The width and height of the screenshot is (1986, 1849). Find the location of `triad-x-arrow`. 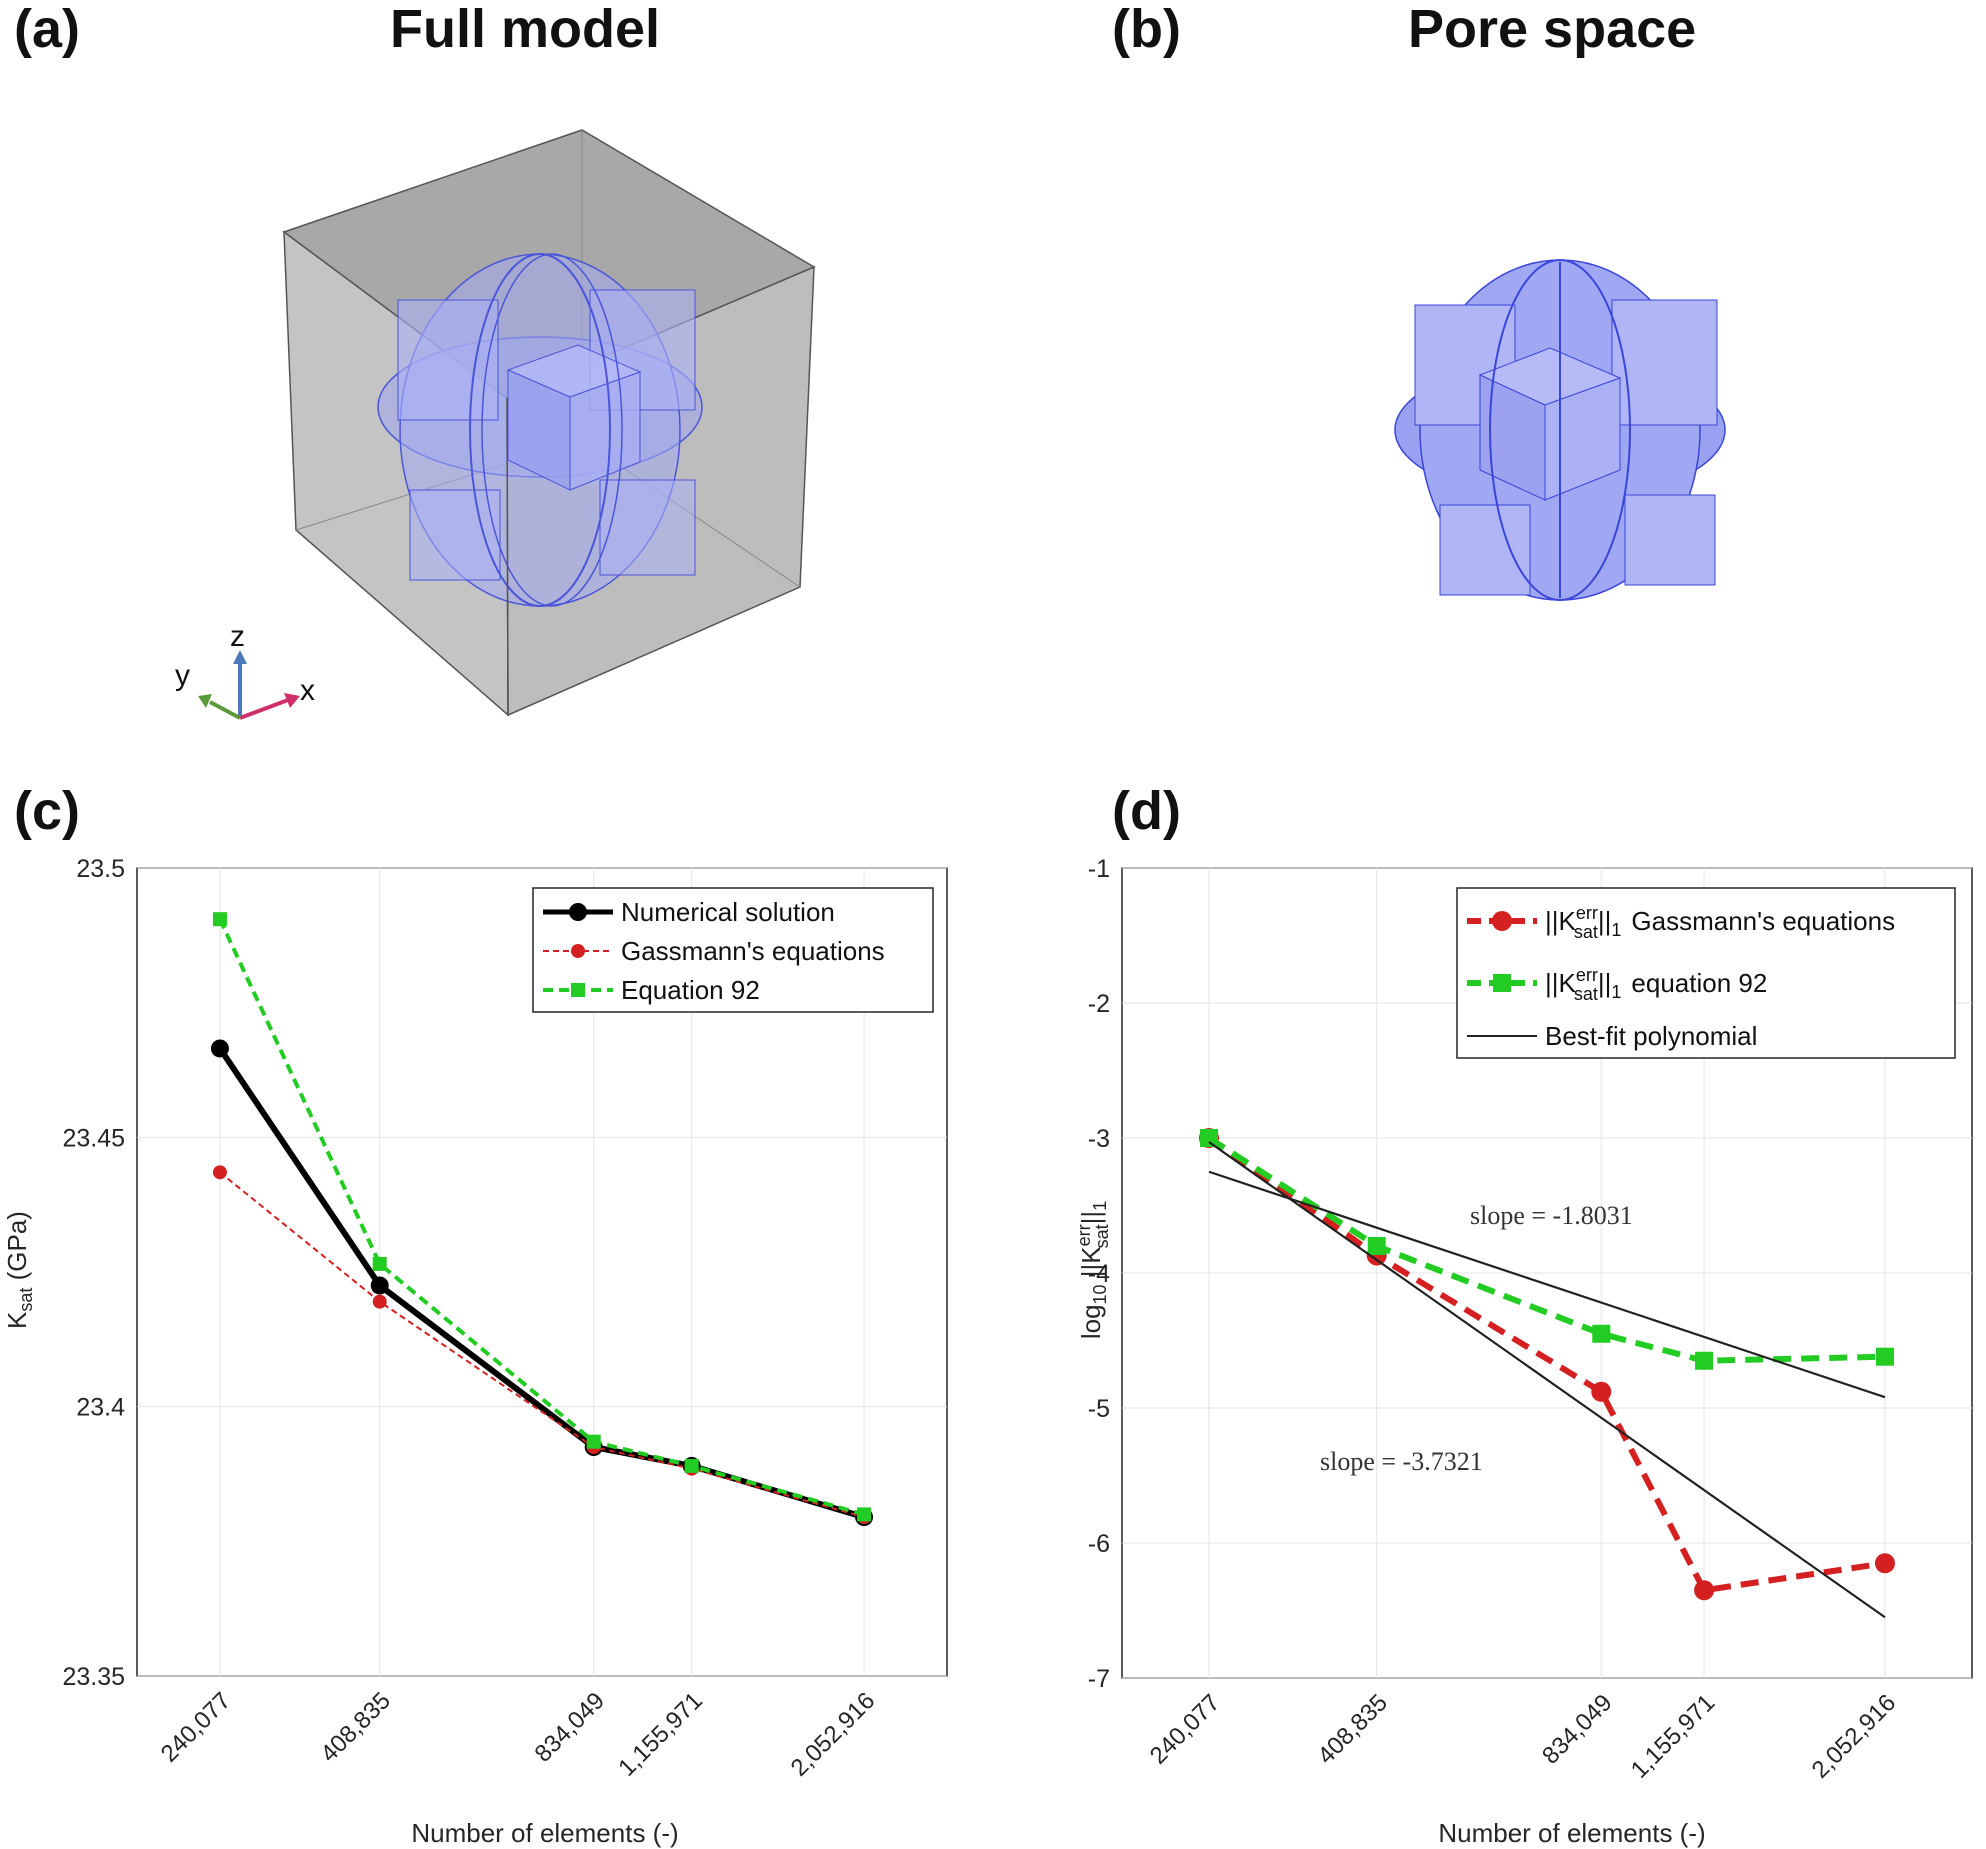

triad-x-arrow is located at coordinates (292, 700).